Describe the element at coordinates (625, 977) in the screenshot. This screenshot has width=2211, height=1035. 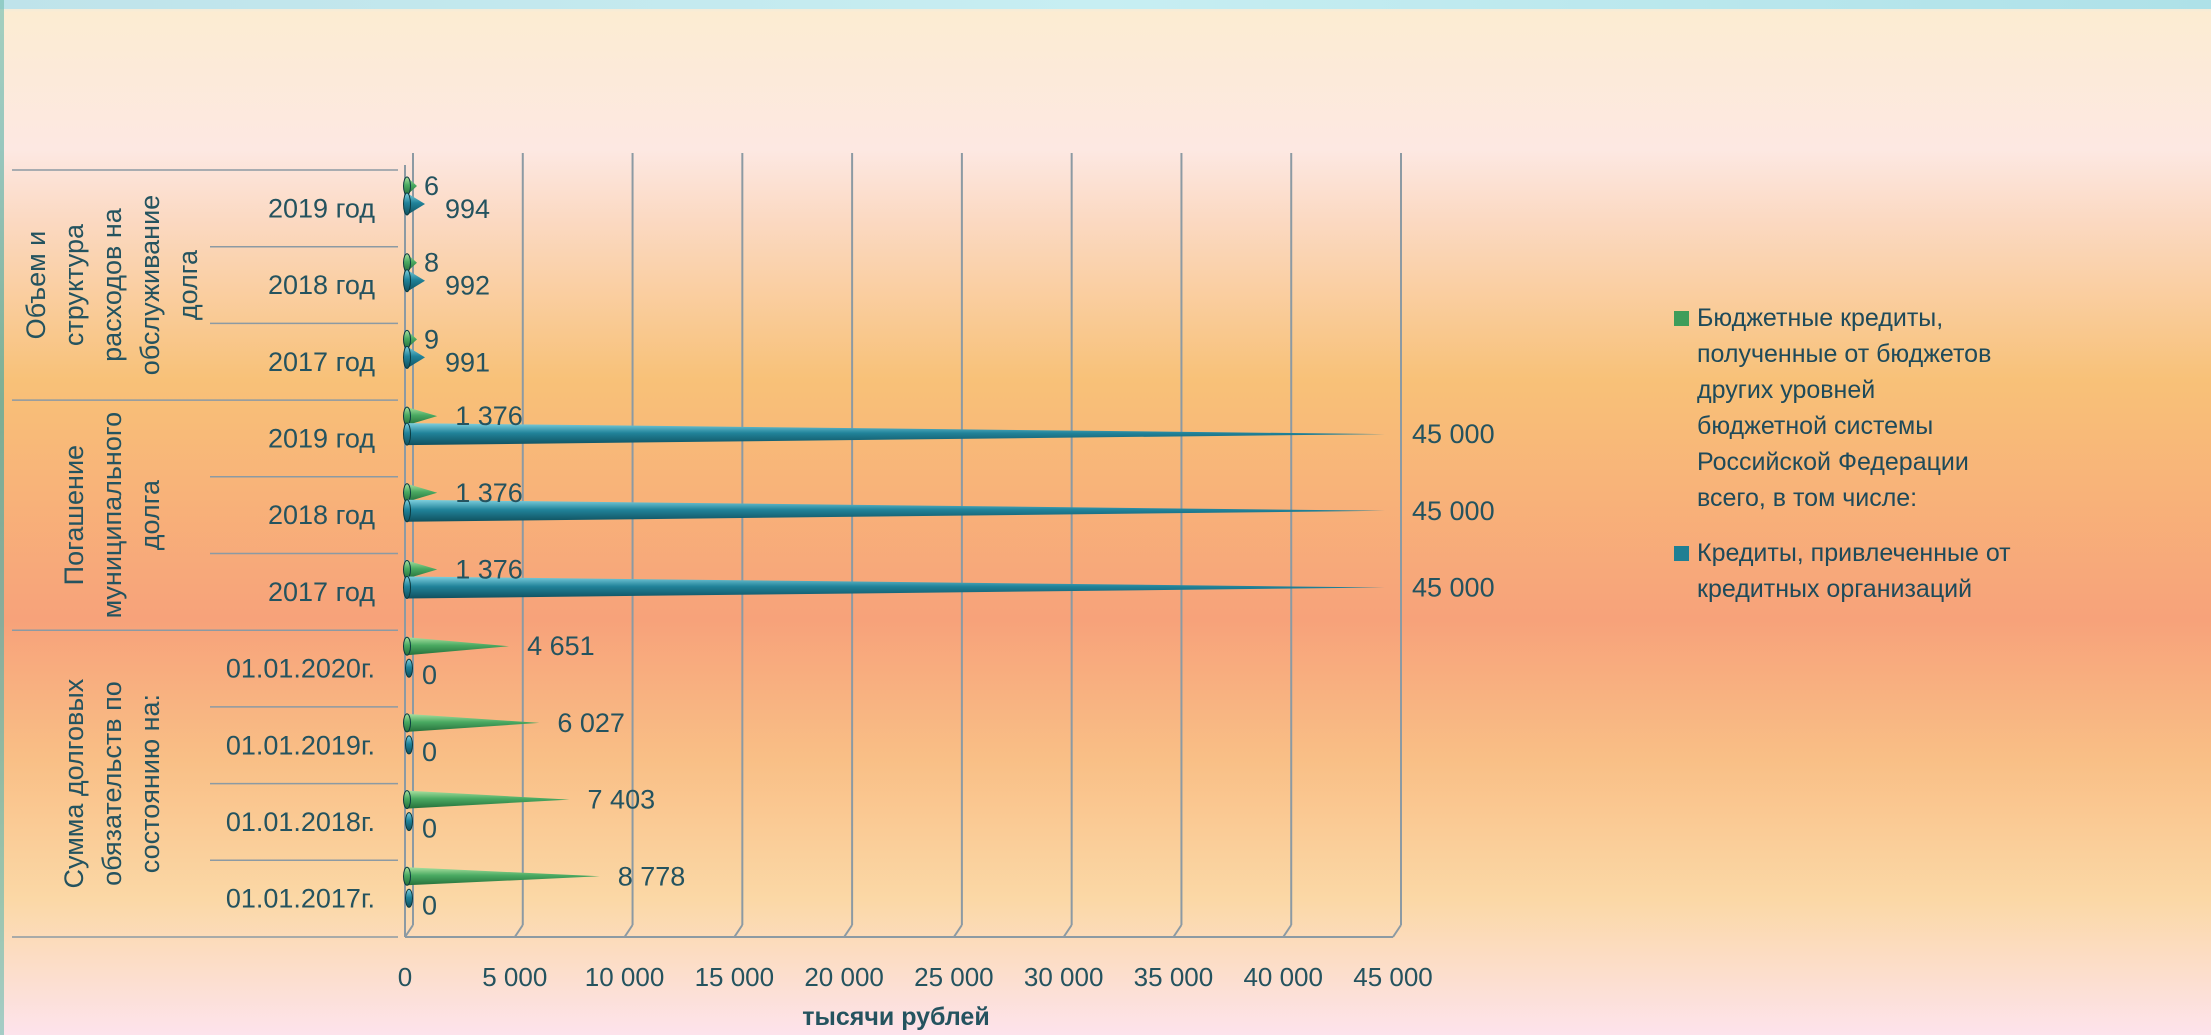
I see `x-tick-label-2: 10 000` at that location.